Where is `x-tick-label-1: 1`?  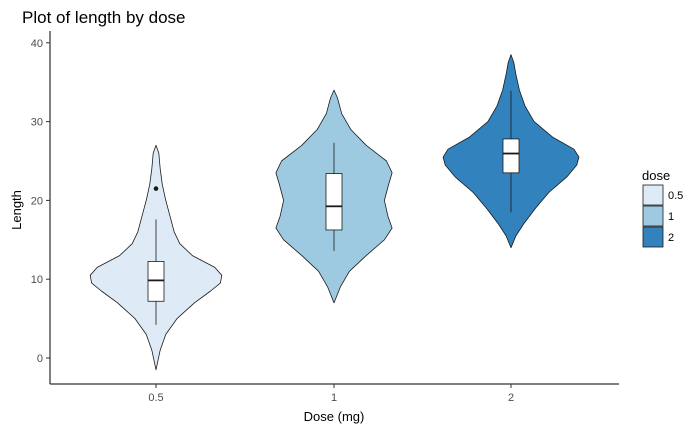
x-tick-label-1: 1 is located at coordinates (334, 398).